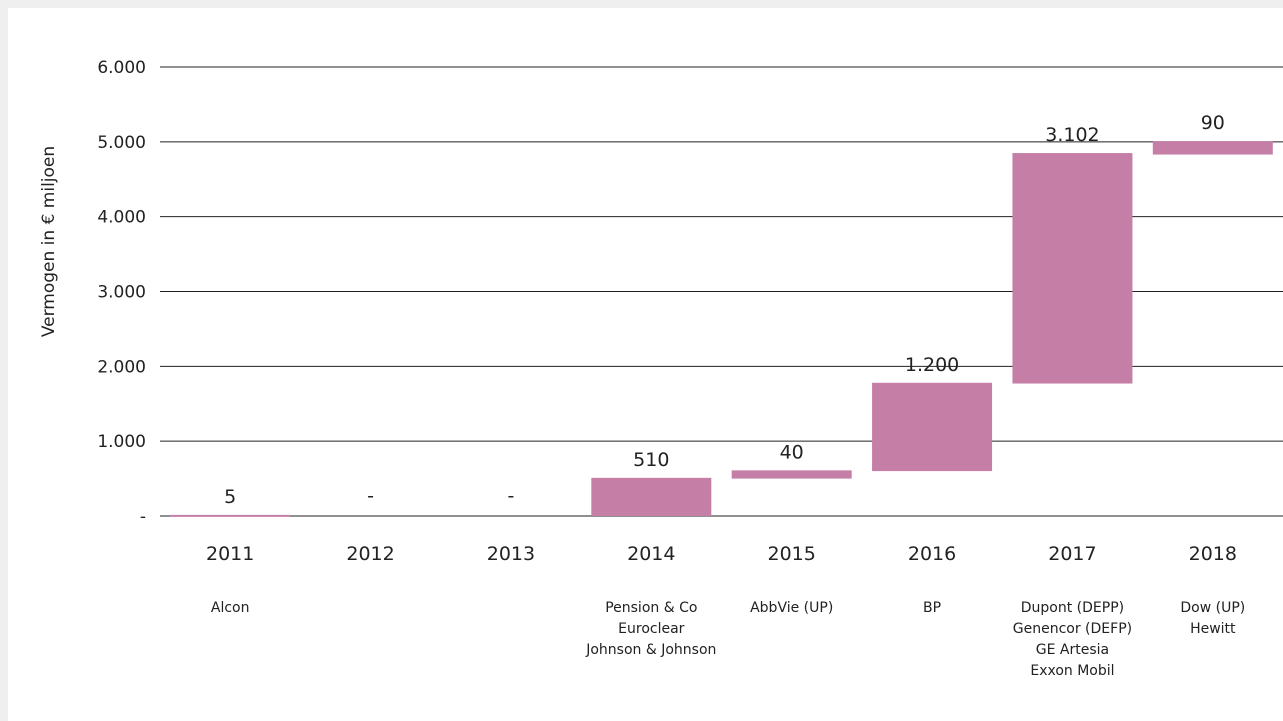  I want to click on bar-2015, so click(791, 474).